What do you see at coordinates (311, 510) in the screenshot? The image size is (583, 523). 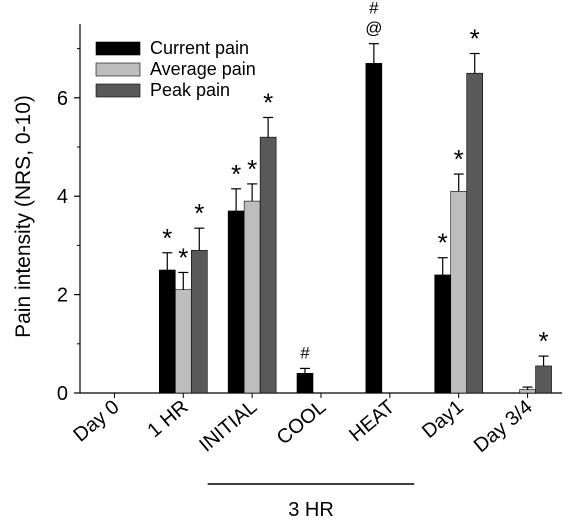 I see `group-label: 3 HR` at bounding box center [311, 510].